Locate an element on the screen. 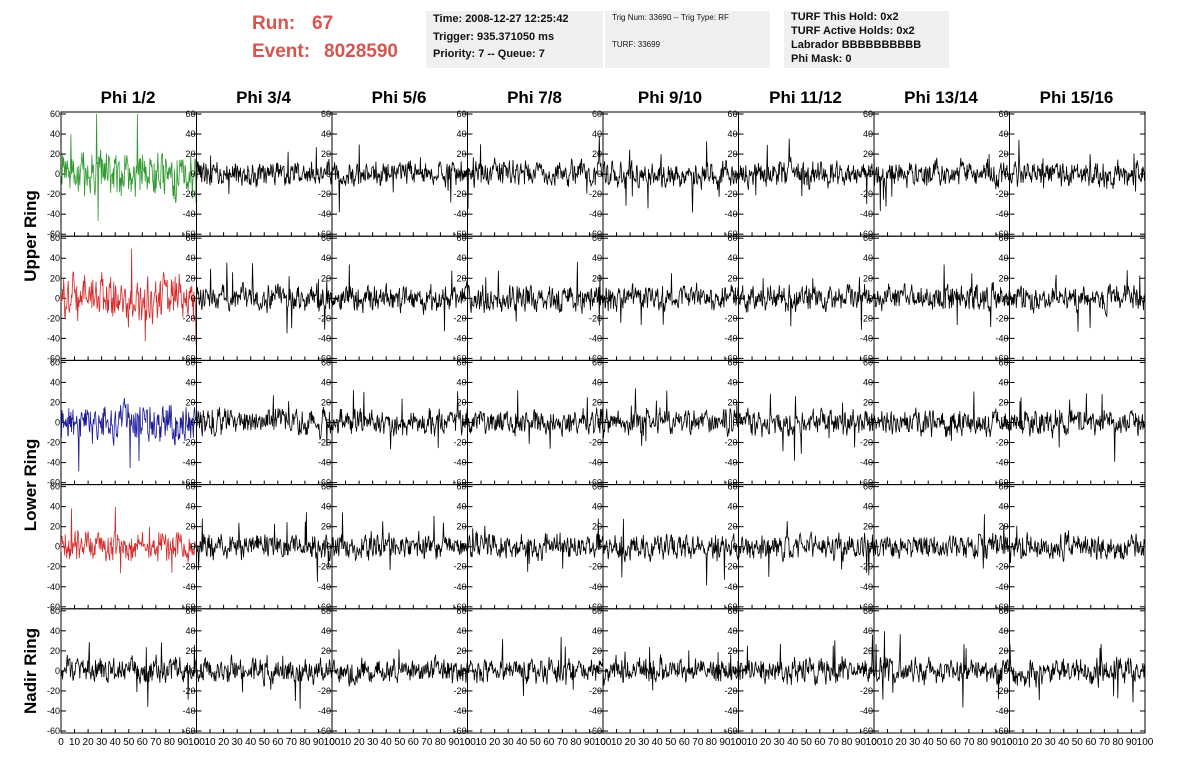 The height and width of the screenshot is (772, 1196). time-text: Time: 2008-12-27 12:25:42 is located at coordinates (501, 19).